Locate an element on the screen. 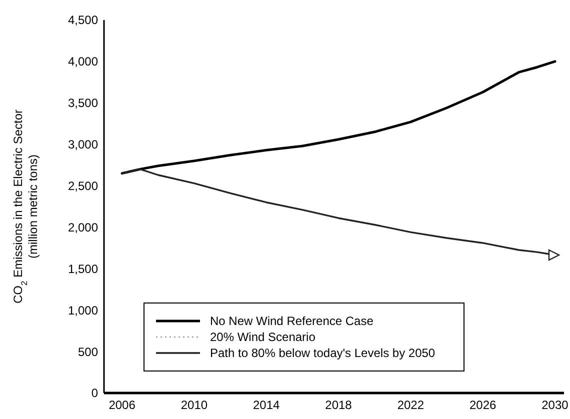 This screenshot has width=570, height=419. y-tick-label: 1,000 is located at coordinates (83, 310).